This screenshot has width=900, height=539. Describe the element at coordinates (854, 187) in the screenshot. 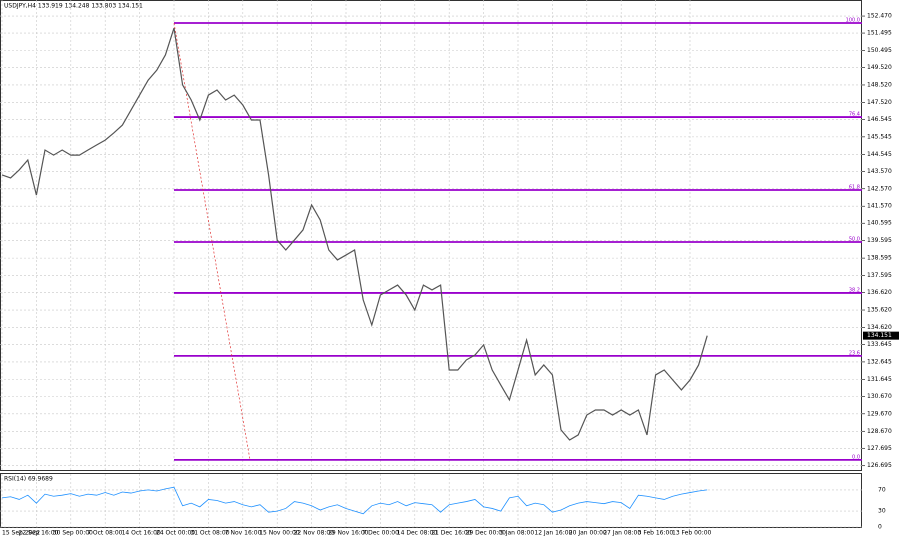

I see `fib-label: 61.8` at that location.